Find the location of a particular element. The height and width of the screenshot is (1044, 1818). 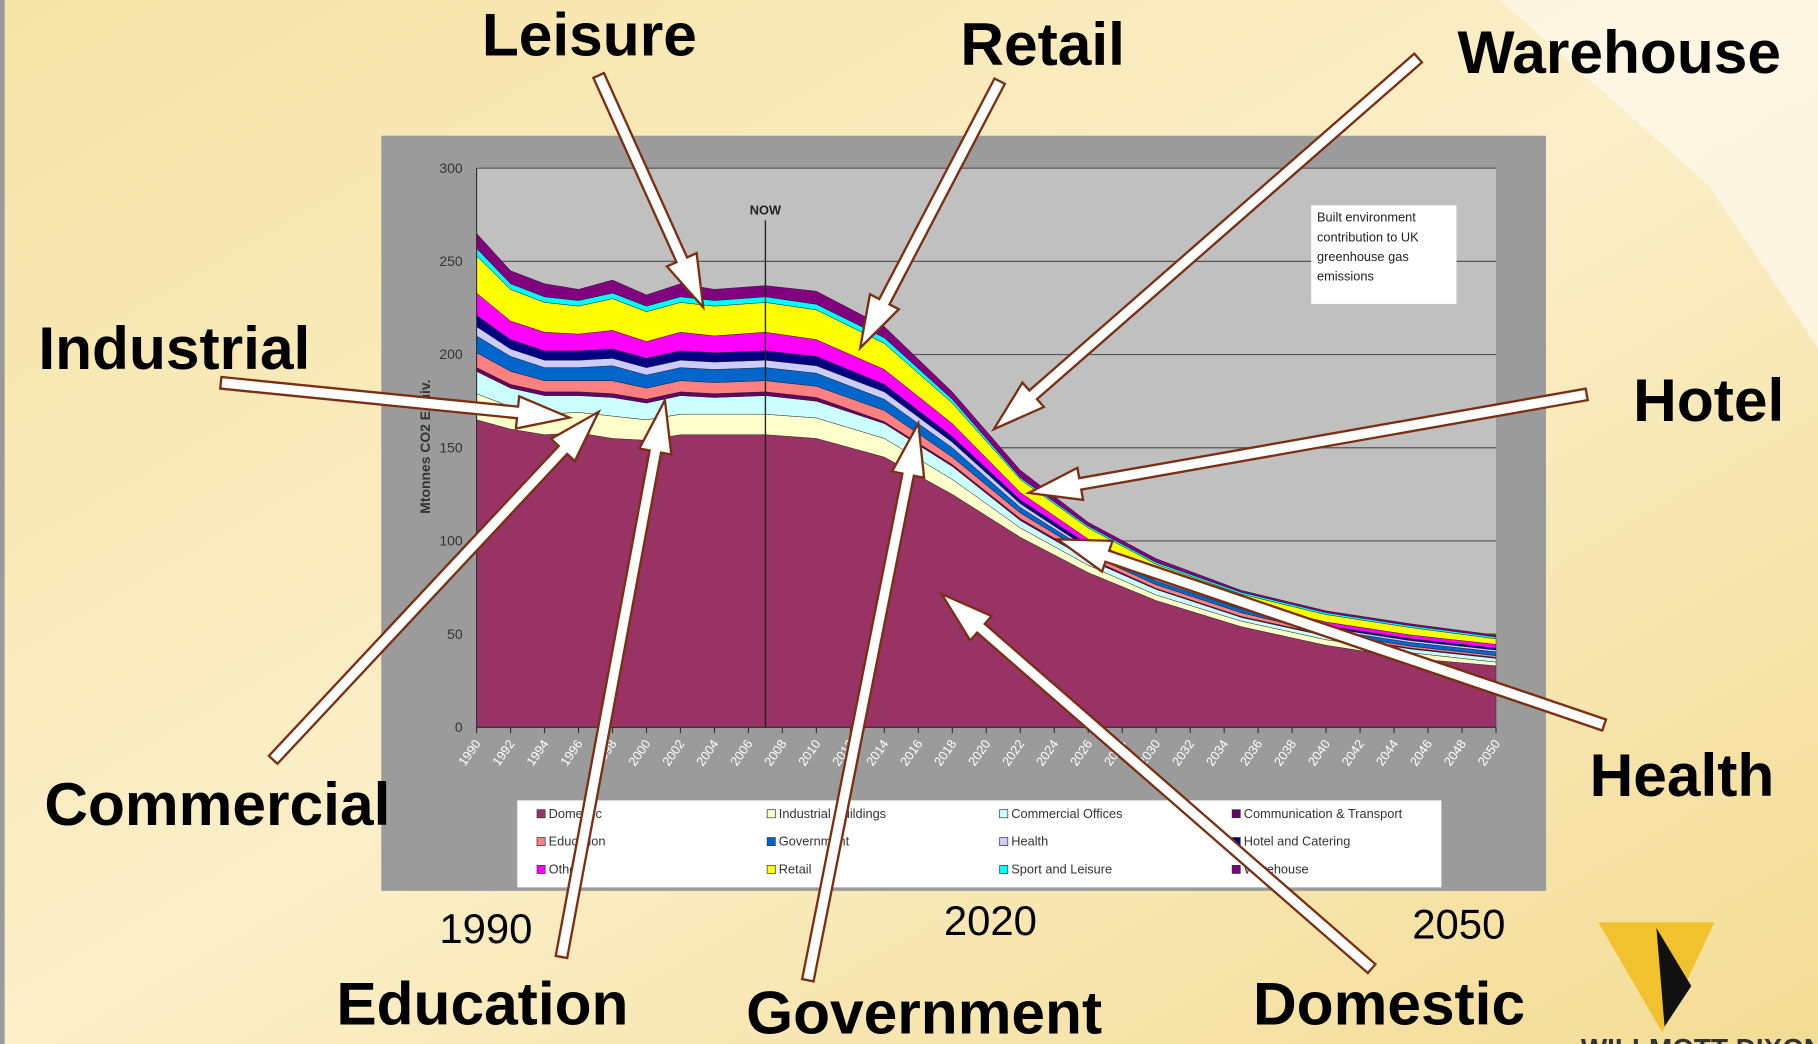

year-label: 1990 is located at coordinates (485, 928).